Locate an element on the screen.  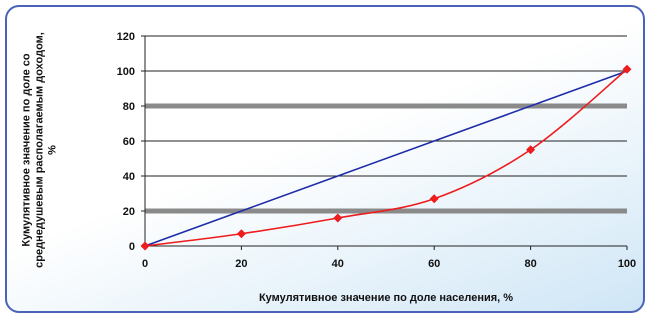
x-tick-label: 0 is located at coordinates (145, 264).